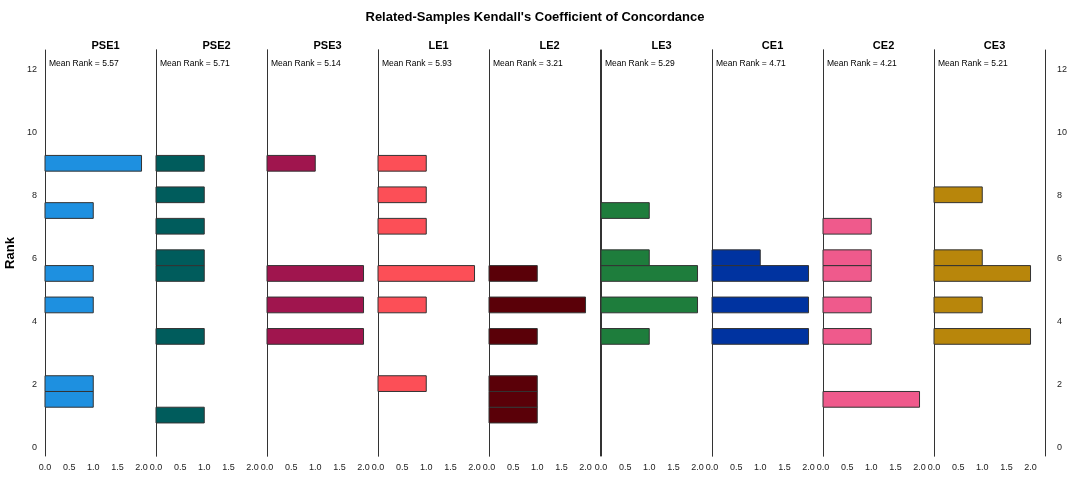 This screenshot has height=477, width=1070. I want to click on annotation: Mean Rank = 5.21, so click(972, 62).